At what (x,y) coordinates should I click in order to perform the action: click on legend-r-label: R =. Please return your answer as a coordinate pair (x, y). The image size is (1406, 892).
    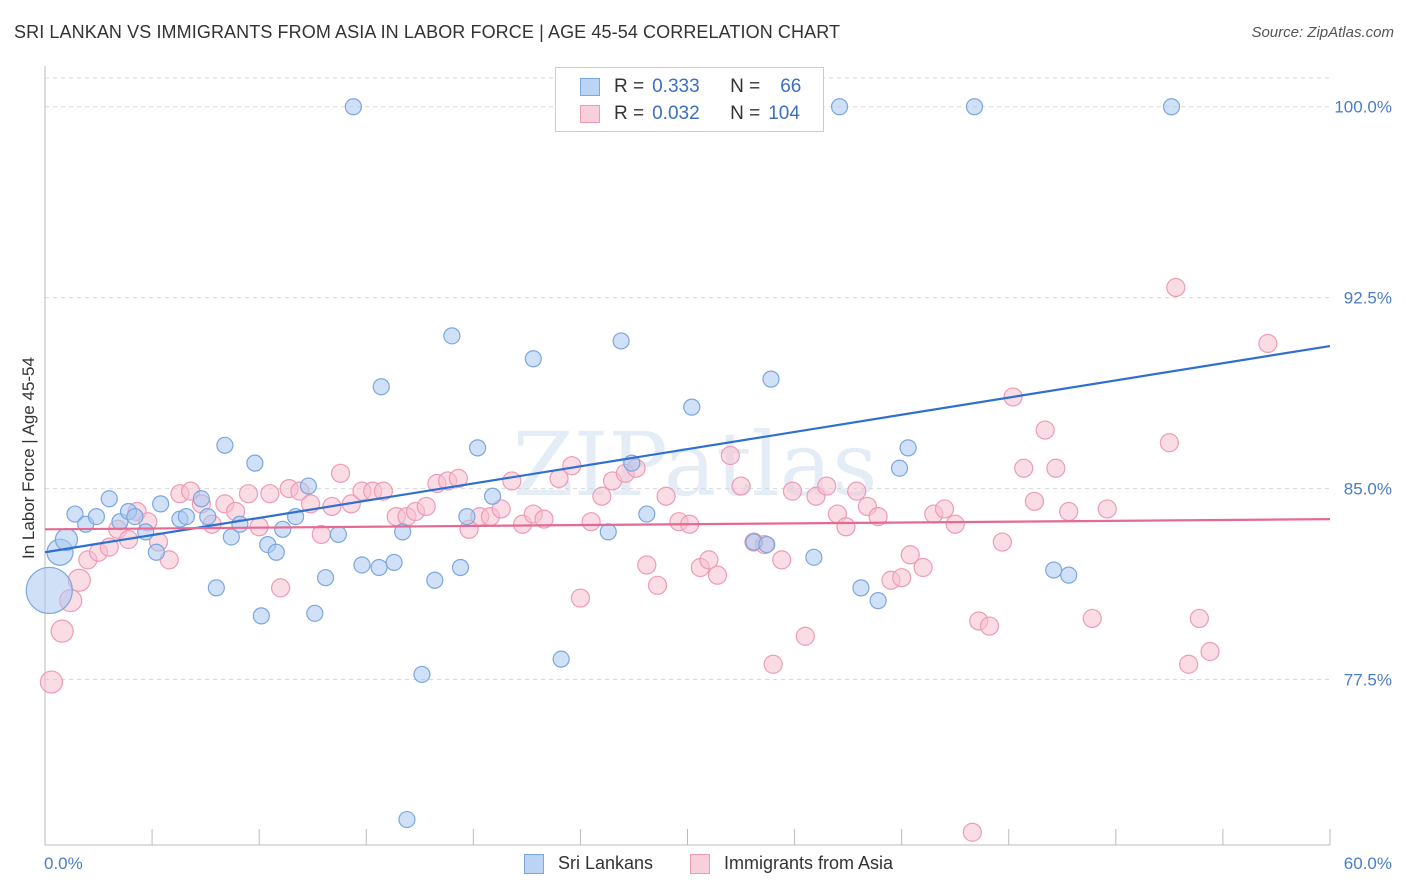
    Looking at the image, I should click on (629, 113).